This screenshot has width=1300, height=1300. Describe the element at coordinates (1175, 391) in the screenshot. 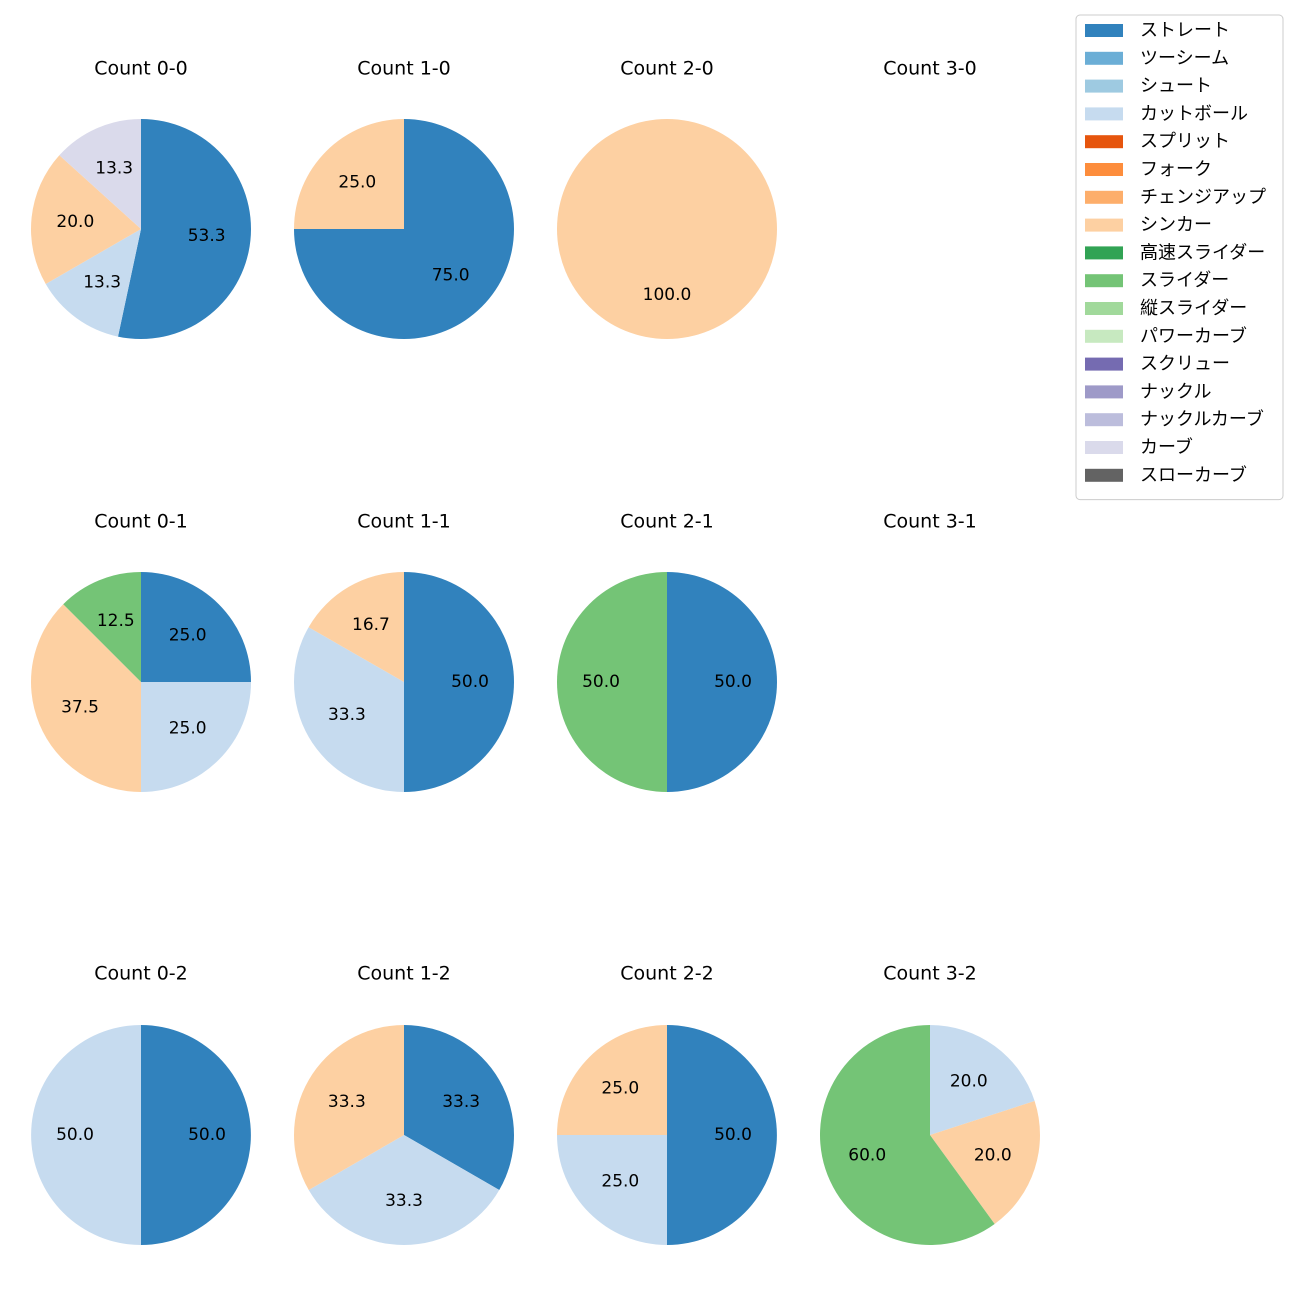

I see `legend-label: ナックル` at that location.